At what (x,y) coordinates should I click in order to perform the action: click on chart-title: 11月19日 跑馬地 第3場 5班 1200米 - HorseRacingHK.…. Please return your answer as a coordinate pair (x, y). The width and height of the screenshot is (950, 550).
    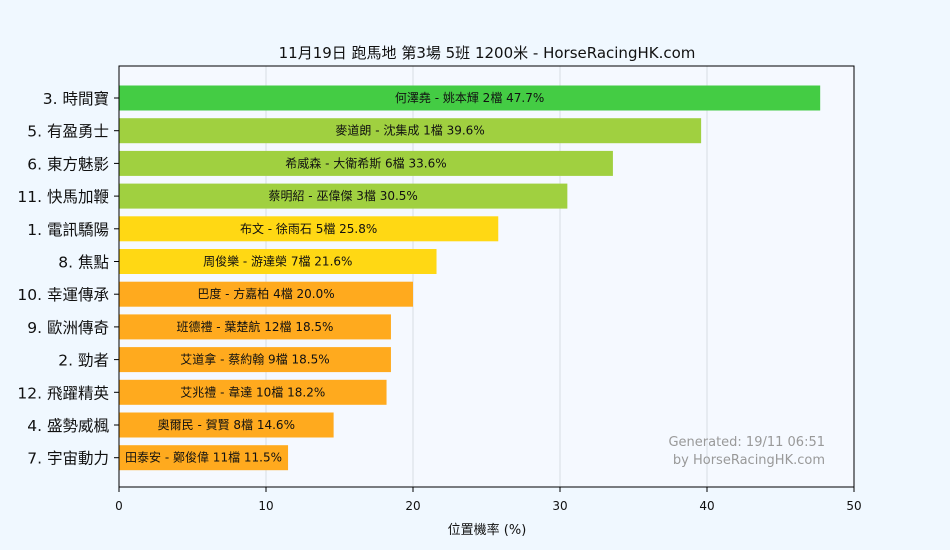
    Looking at the image, I should click on (487, 53).